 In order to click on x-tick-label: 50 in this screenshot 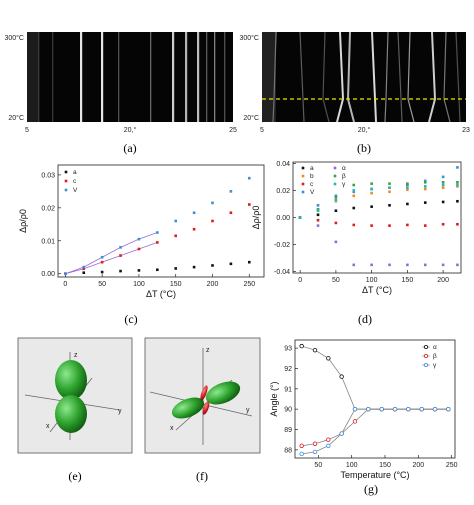, I will do `click(102, 284)`.